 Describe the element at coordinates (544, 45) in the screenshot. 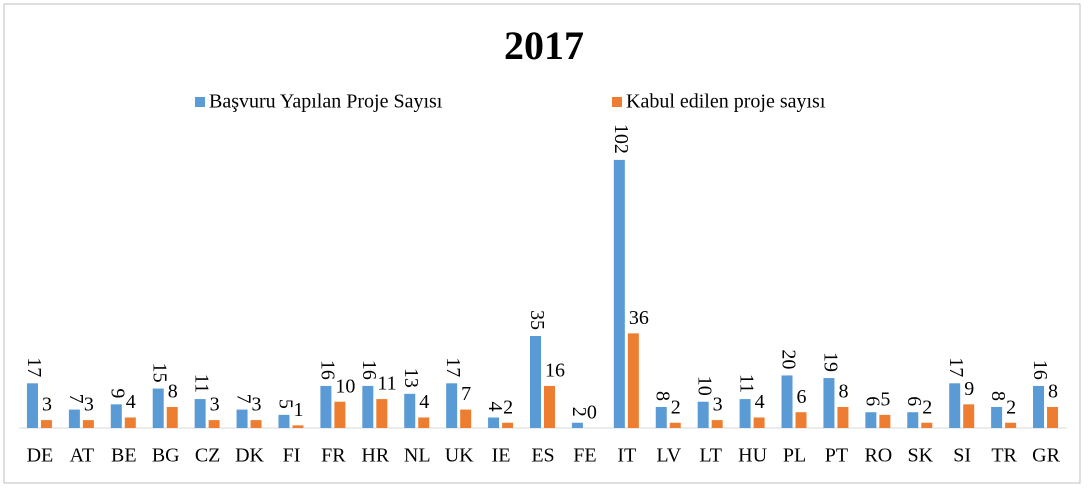

I see `chart-title: 2017` at that location.